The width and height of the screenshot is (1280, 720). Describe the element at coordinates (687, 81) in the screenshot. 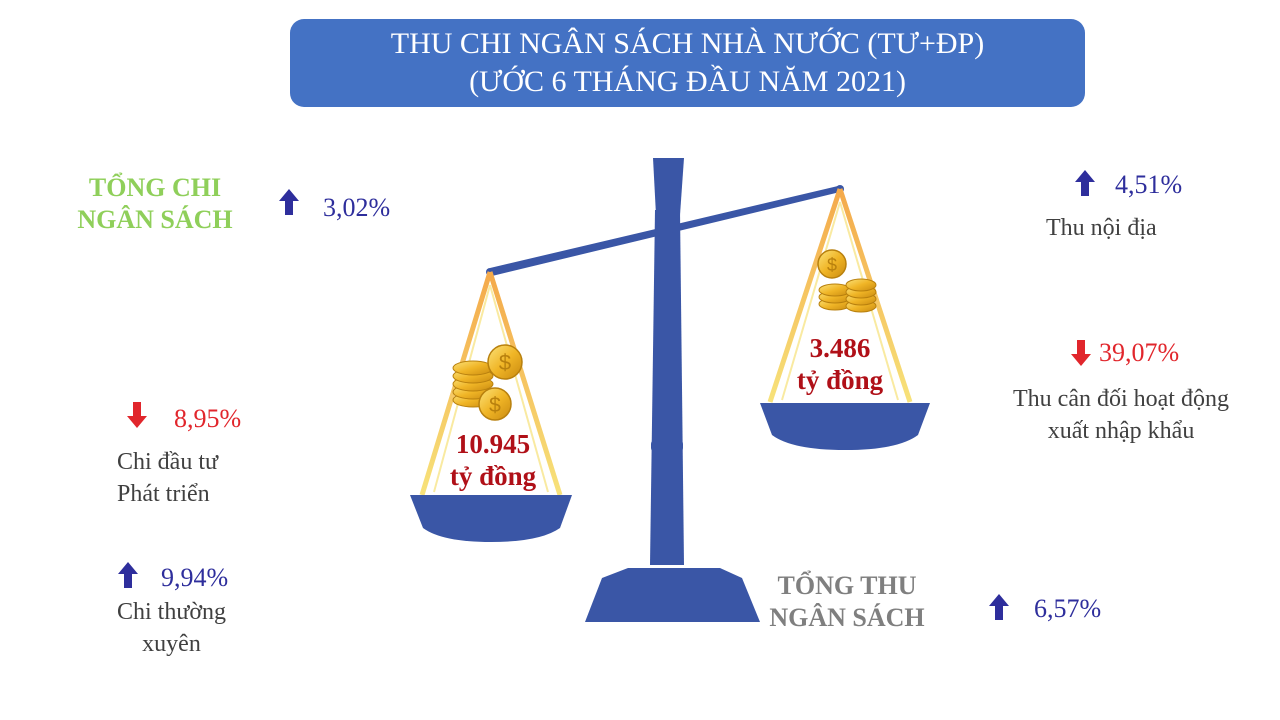

I see `title-line-2: (ƯỚC 6 THÁNG ĐẦU NĂM 2021)` at that location.